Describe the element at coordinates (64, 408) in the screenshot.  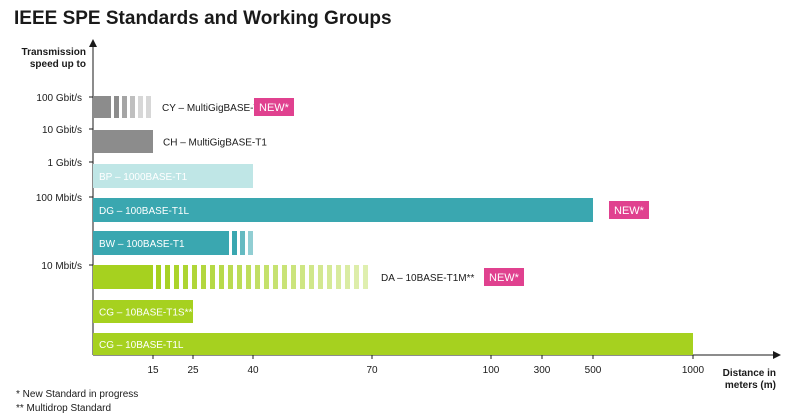
I see `footnote-multidrop: ** Multidrop Standard` at that location.